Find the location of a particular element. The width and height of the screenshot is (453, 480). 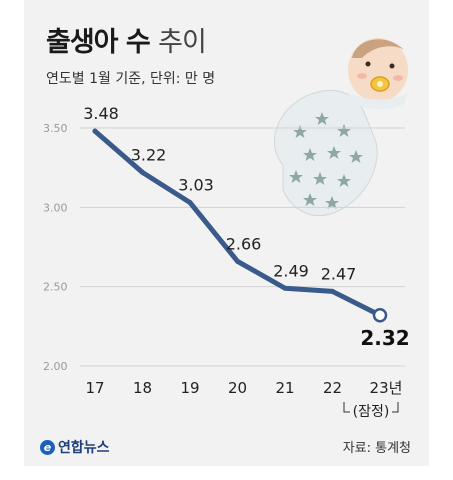

x-axis: 17 18 19 20 21 22 23년 is located at coordinates (243, 388).